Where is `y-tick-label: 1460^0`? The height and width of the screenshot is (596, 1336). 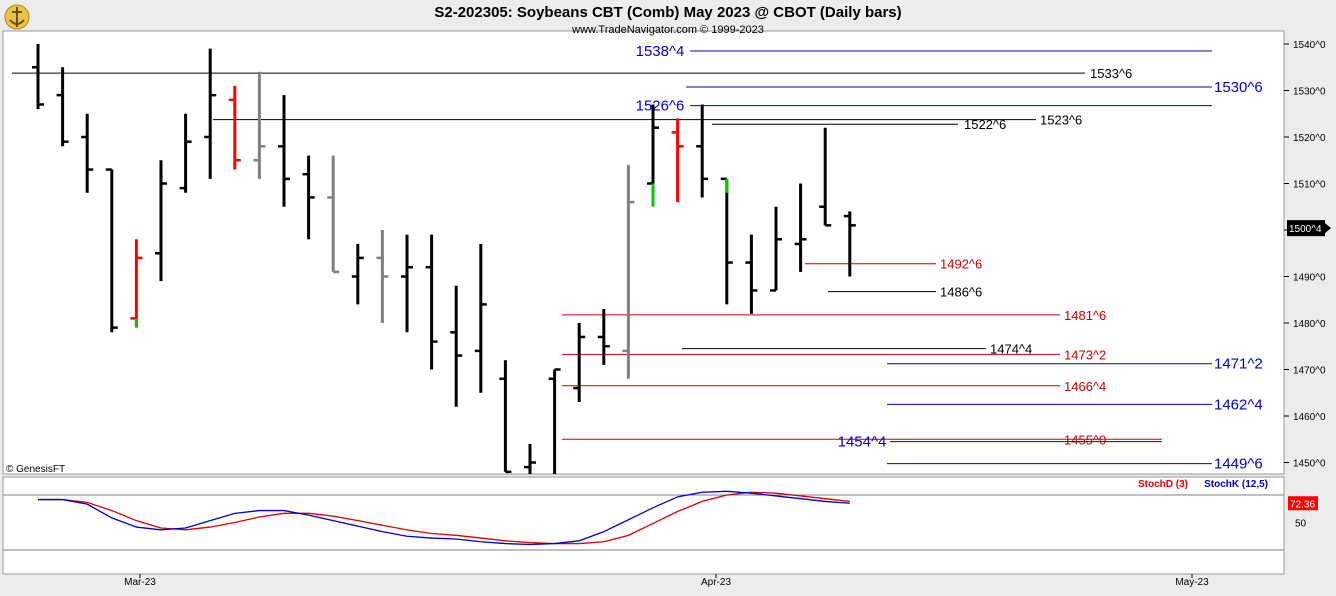 y-tick-label: 1460^0 is located at coordinates (1309, 417).